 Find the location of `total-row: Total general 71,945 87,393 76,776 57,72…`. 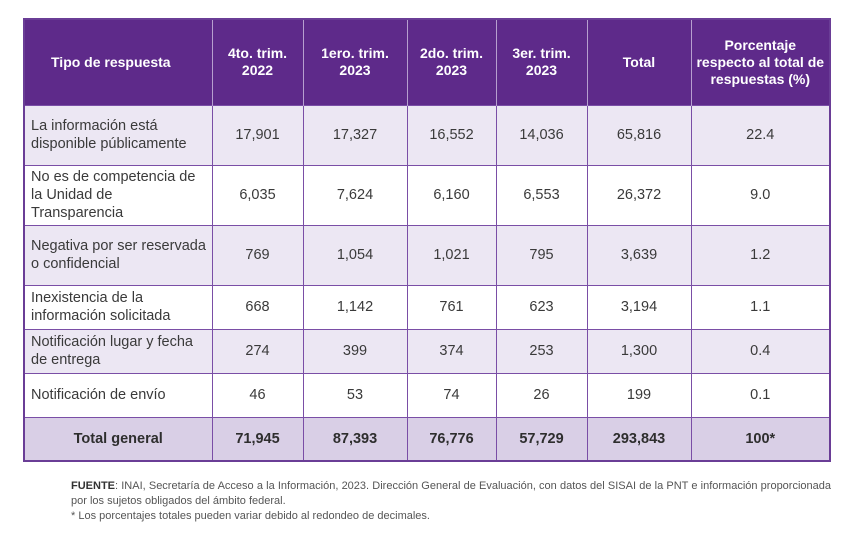

total-row: Total general 71,945 87,393 76,776 57,72… is located at coordinates (427, 439).